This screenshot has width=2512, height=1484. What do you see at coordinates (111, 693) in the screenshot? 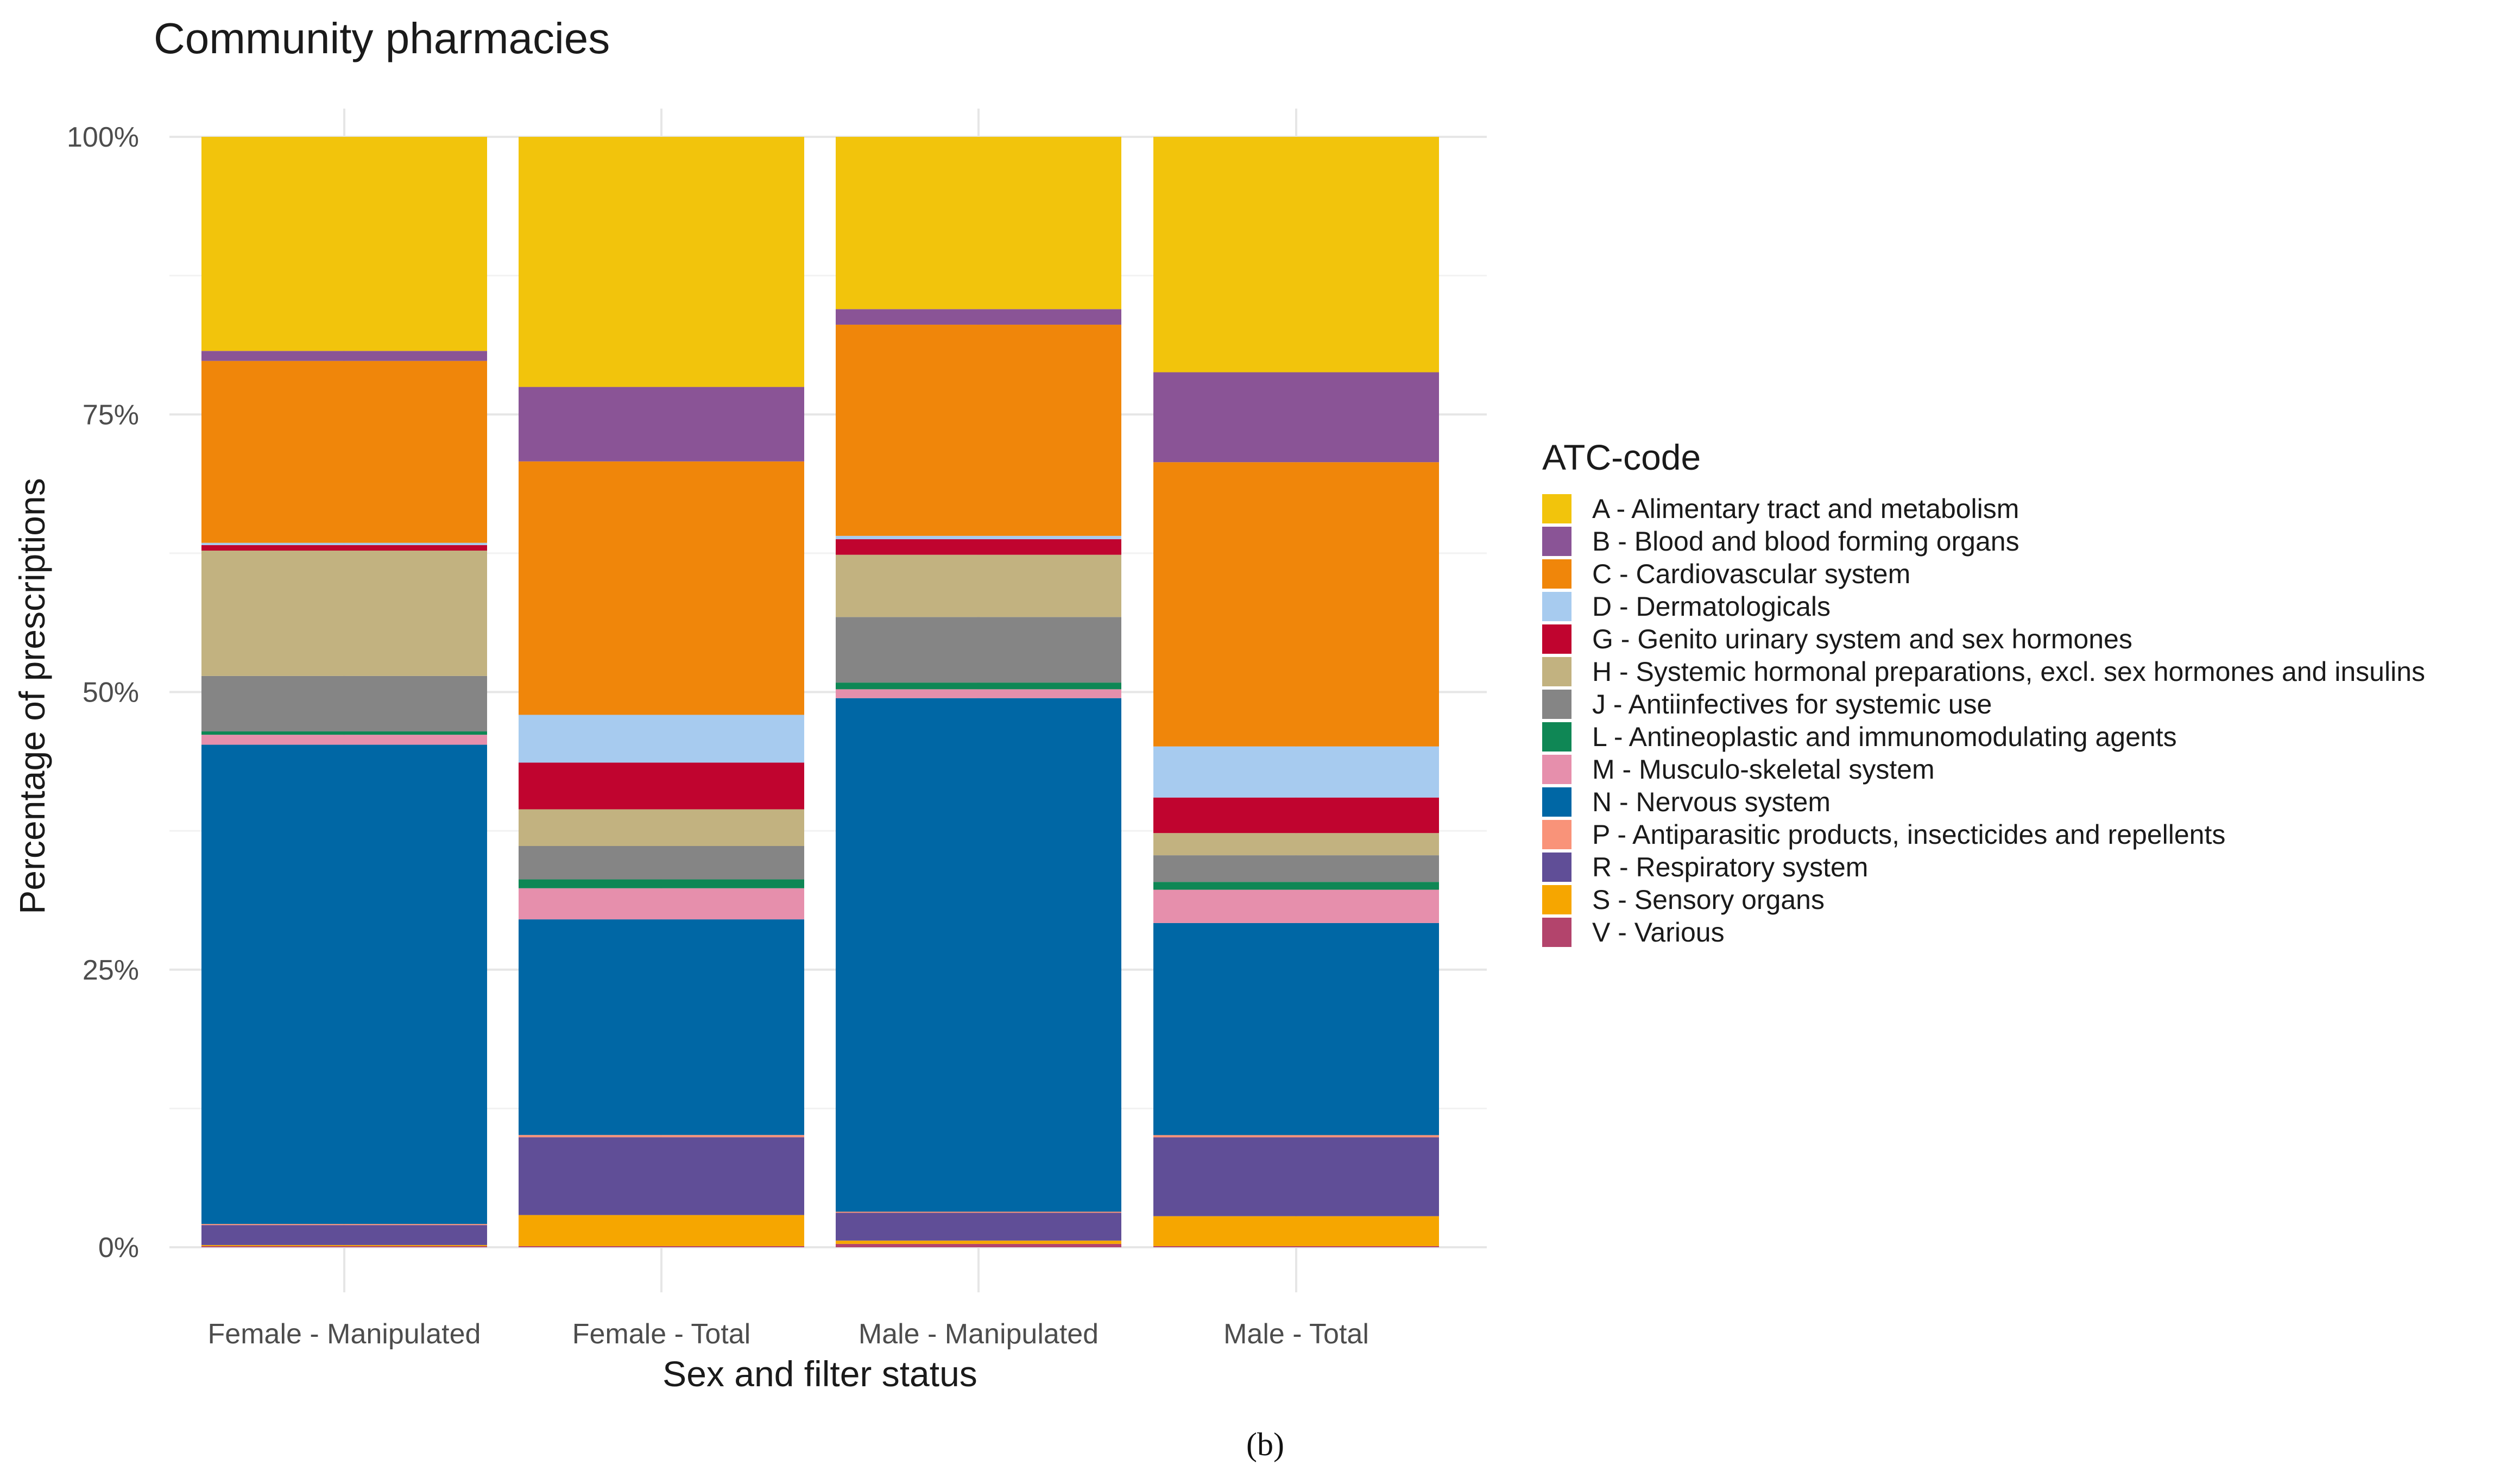
I see `y-tick-label: 50%` at bounding box center [111, 693].